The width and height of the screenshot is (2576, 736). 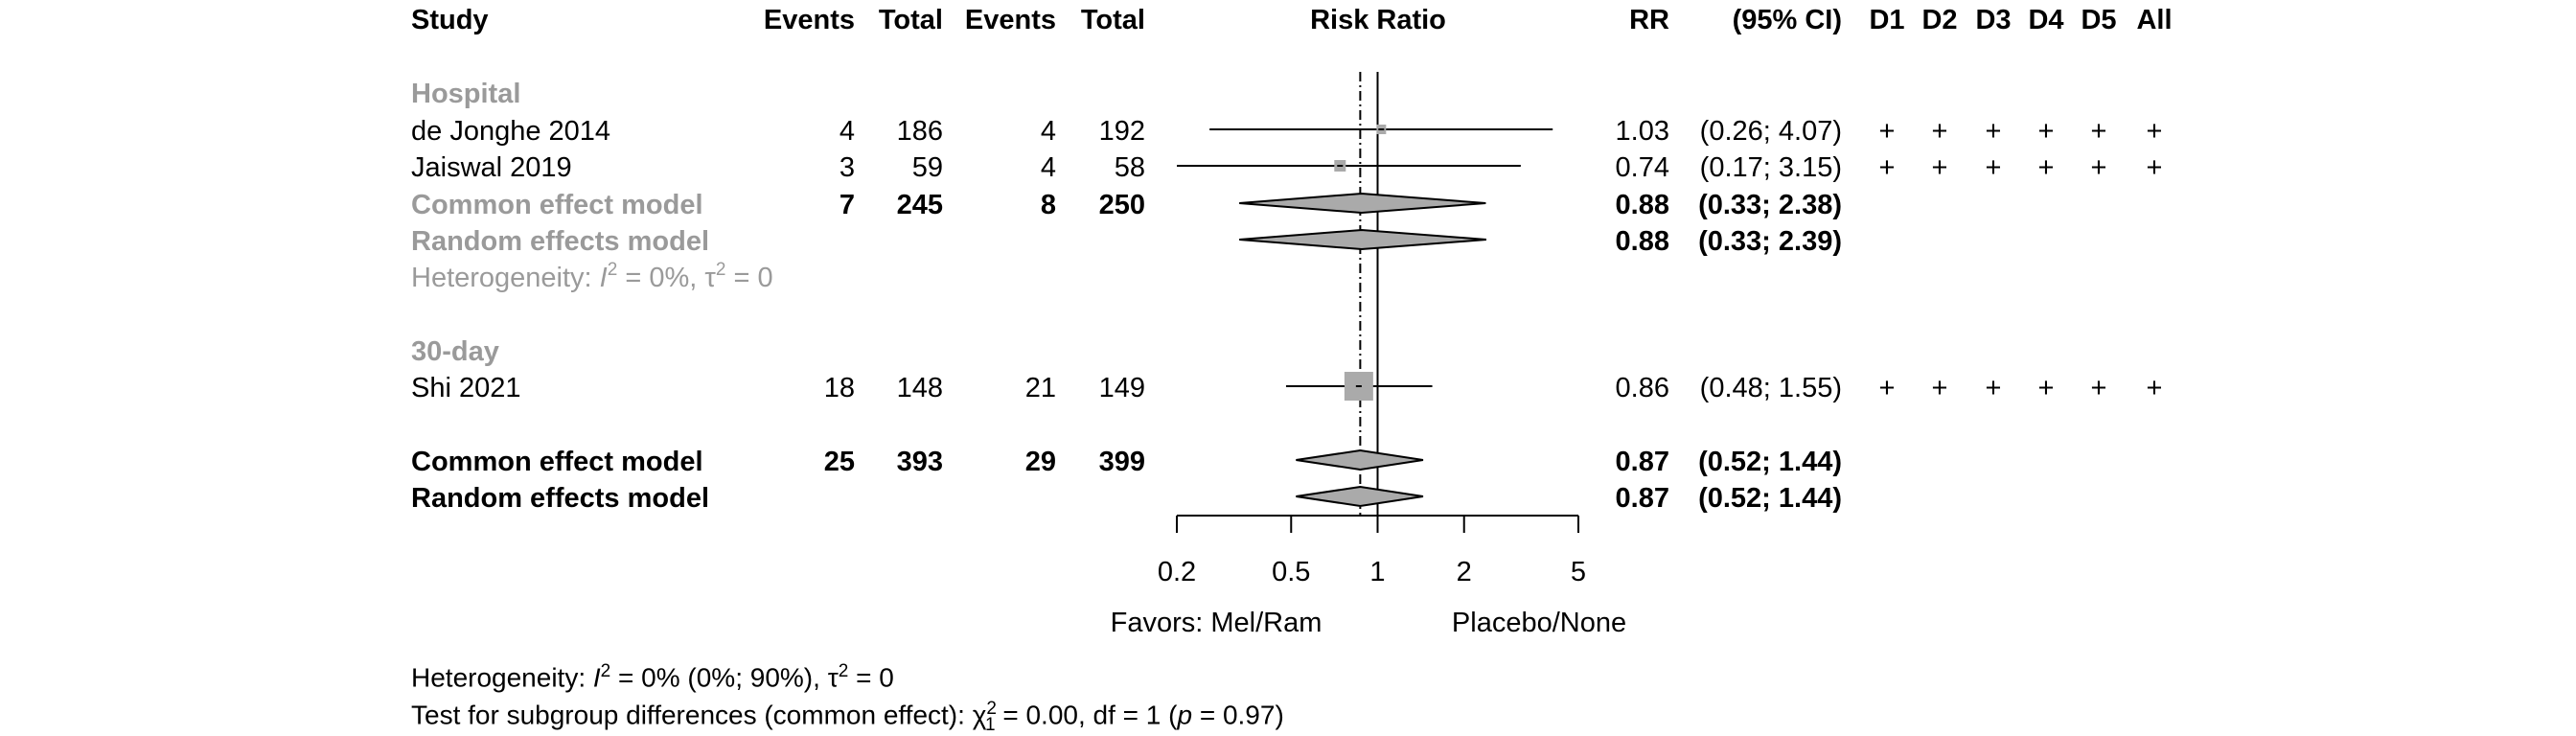 What do you see at coordinates (927, 167) in the screenshot?
I see `total-exp: 59` at bounding box center [927, 167].